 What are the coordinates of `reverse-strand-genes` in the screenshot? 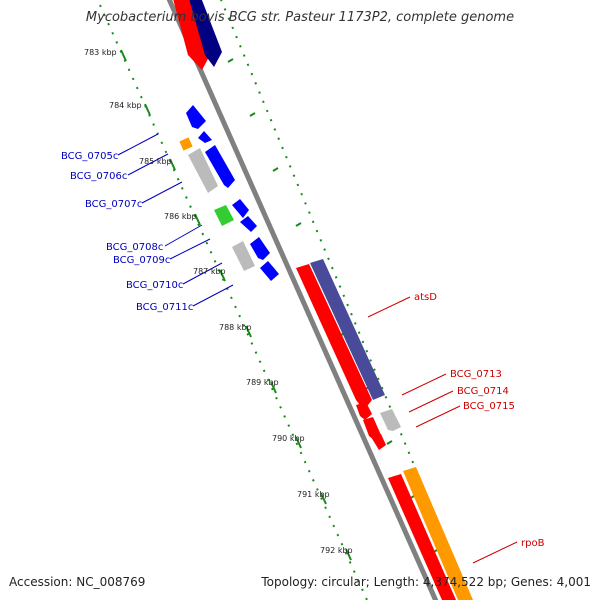 It's located at (229, 193).